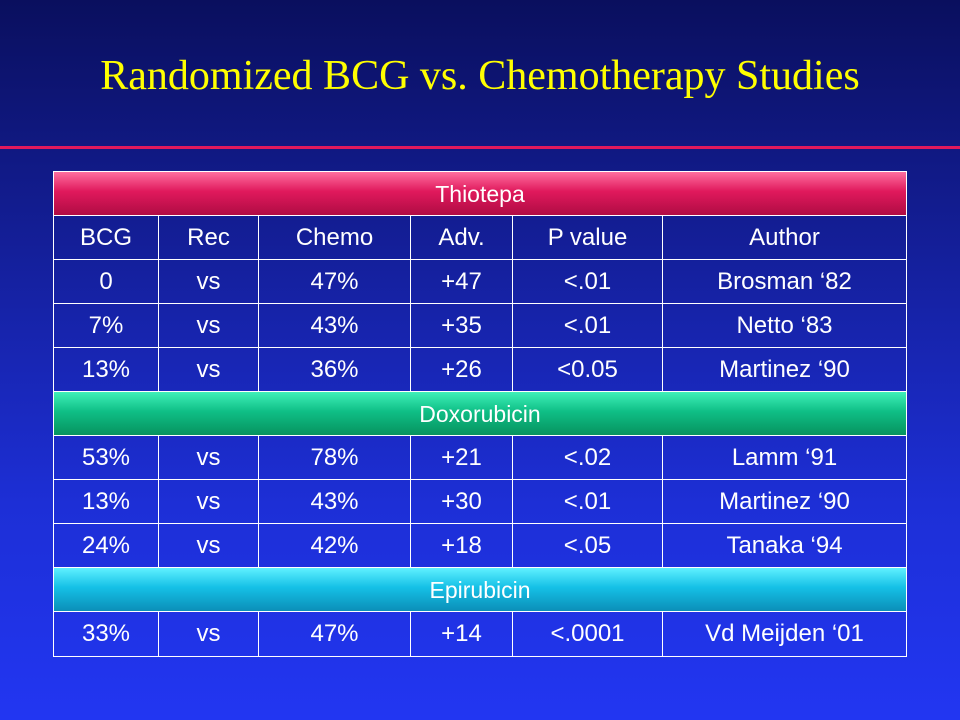 The height and width of the screenshot is (720, 960). I want to click on column-header-chemo: Chemo, so click(335, 237).